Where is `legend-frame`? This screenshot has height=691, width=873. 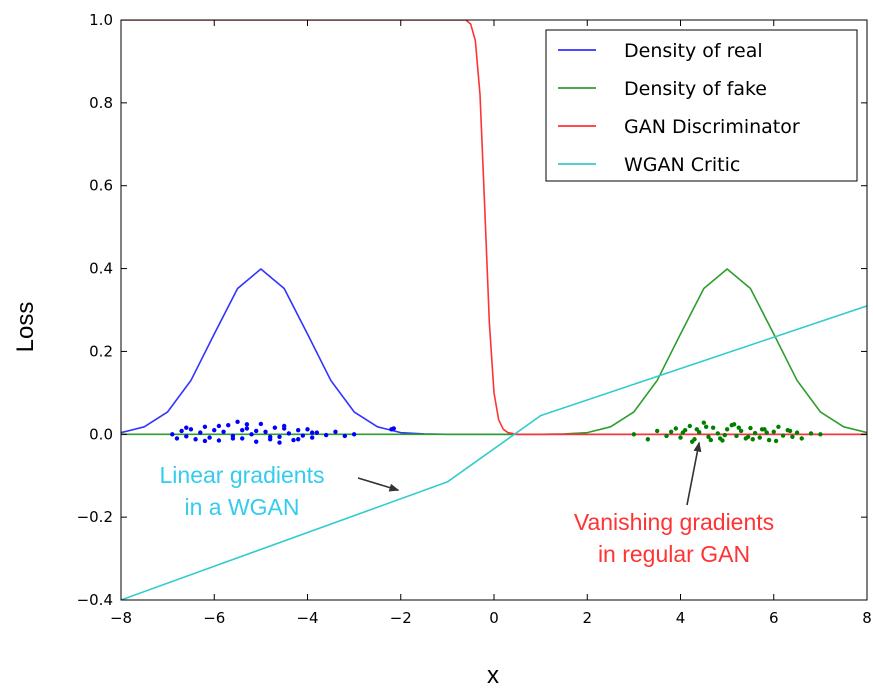
legend-frame is located at coordinates (701, 105).